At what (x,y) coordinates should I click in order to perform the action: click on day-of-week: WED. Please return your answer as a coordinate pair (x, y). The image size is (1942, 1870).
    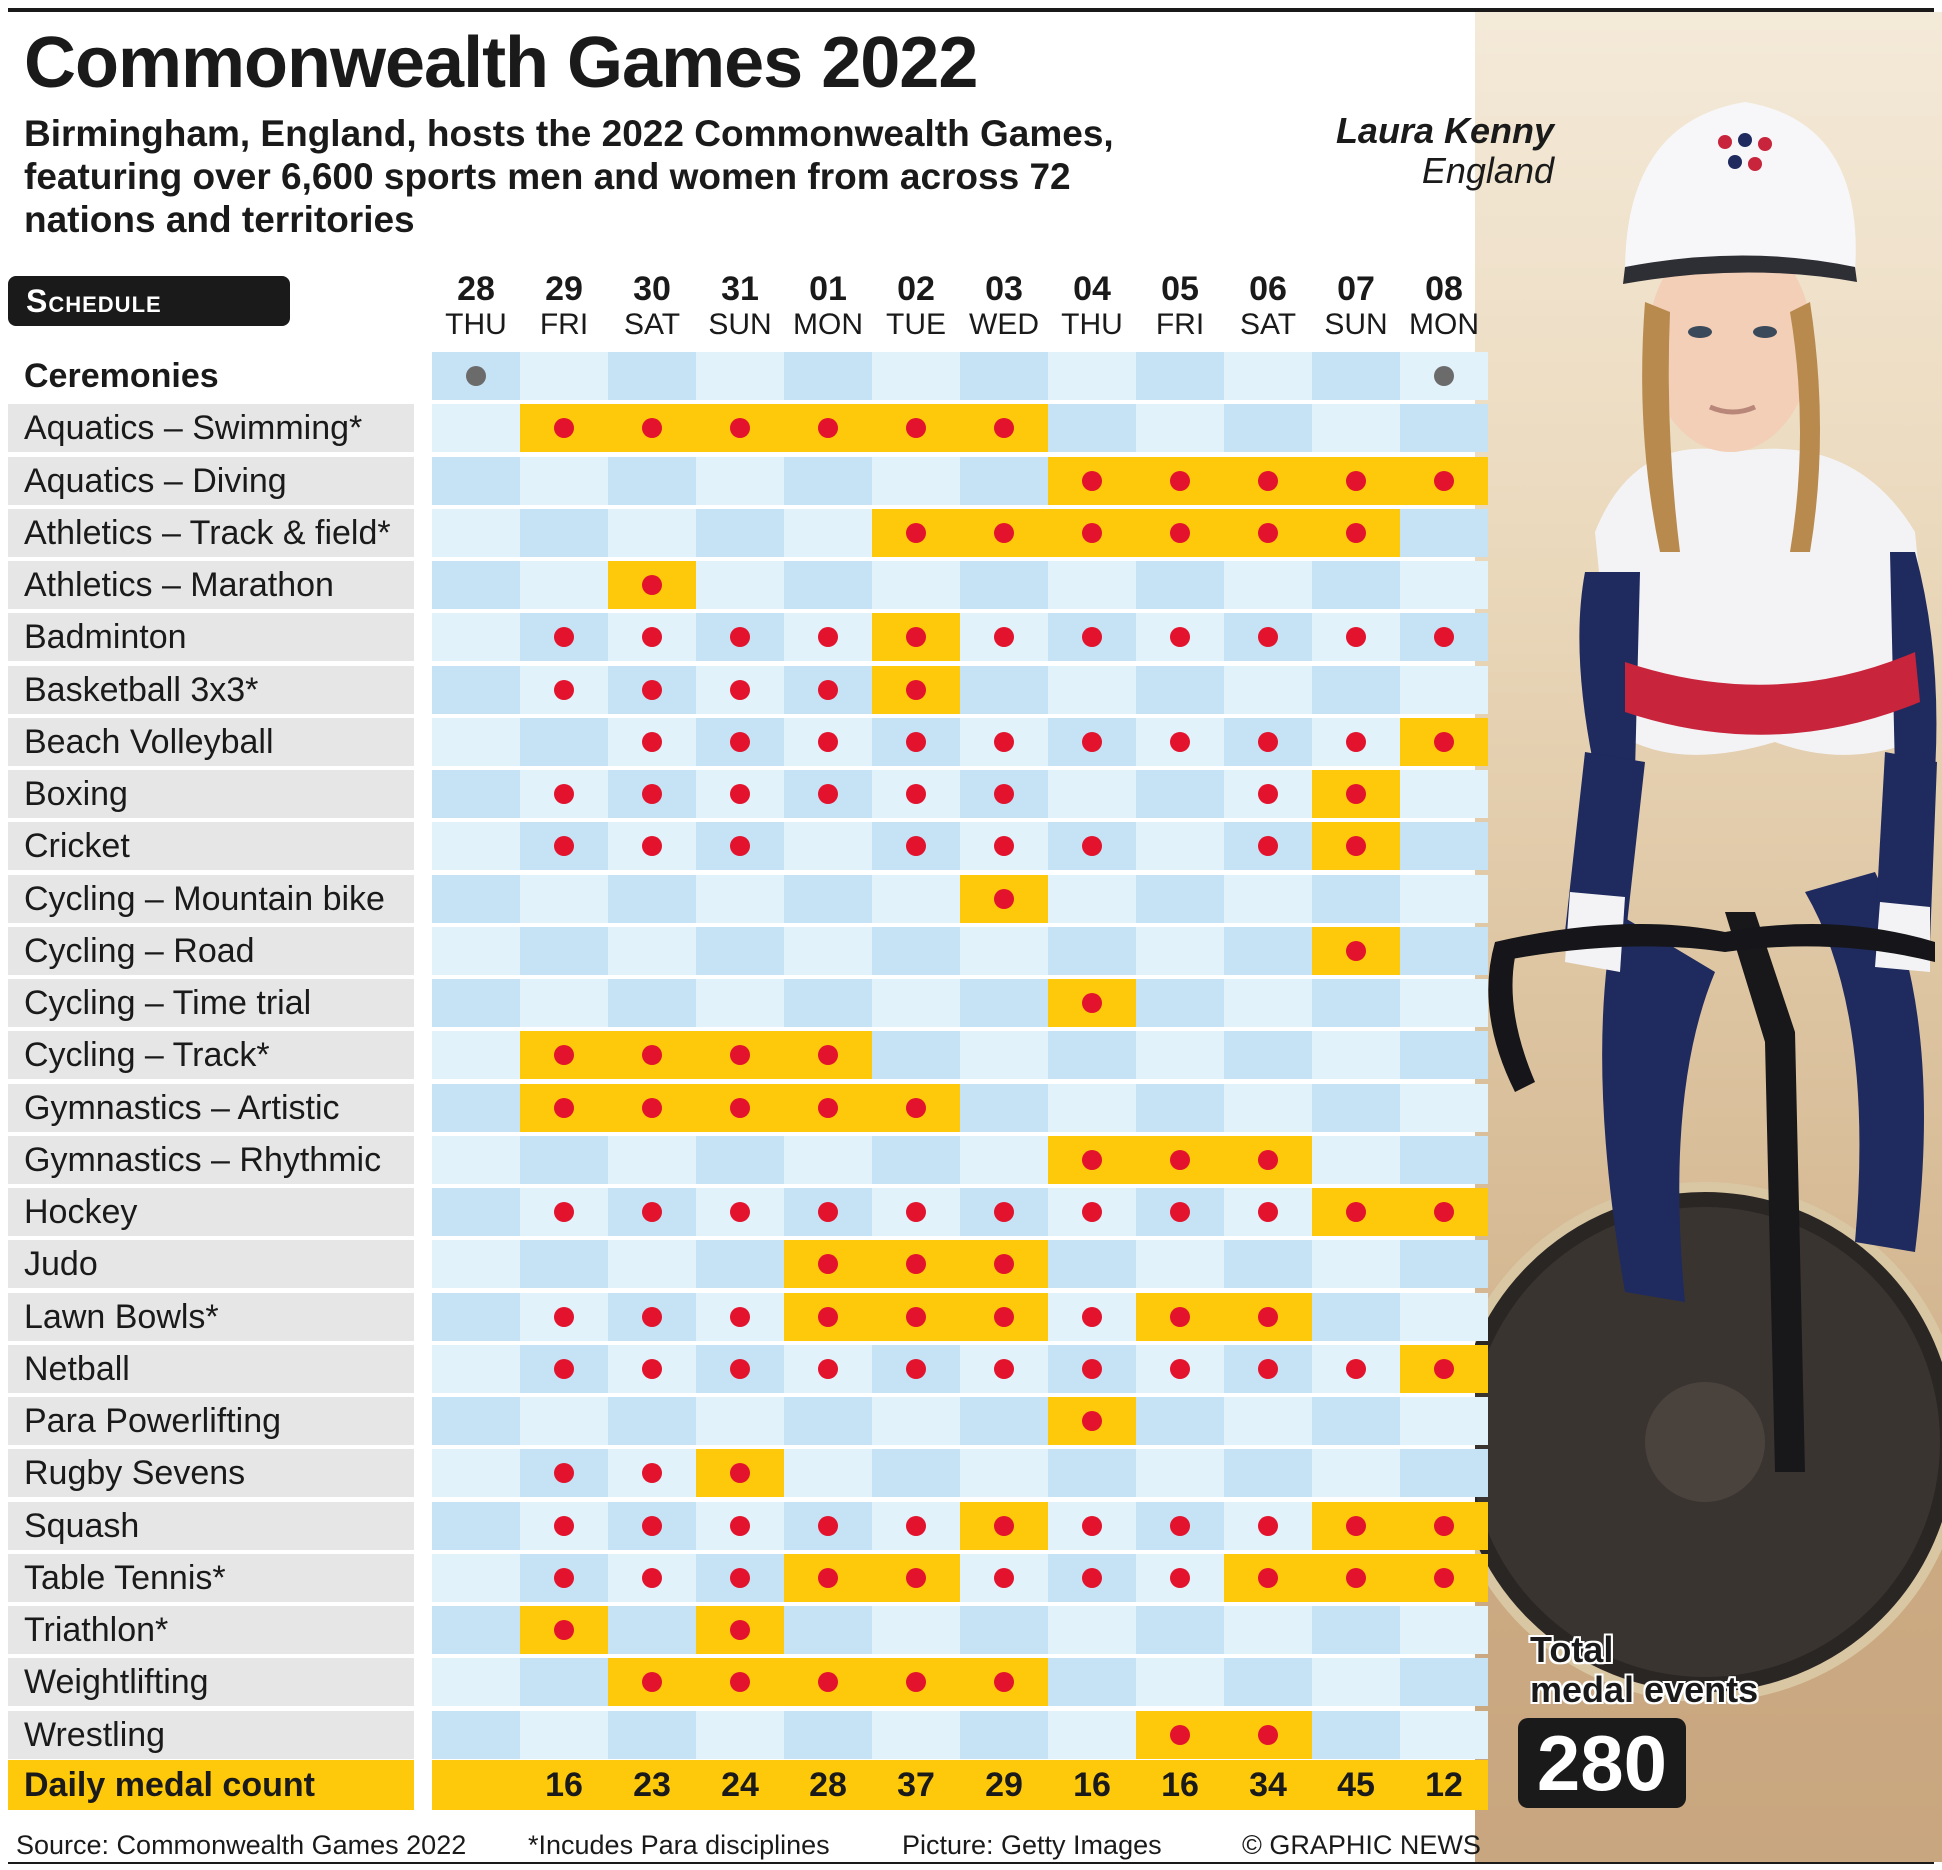
    Looking at the image, I should click on (1004, 324).